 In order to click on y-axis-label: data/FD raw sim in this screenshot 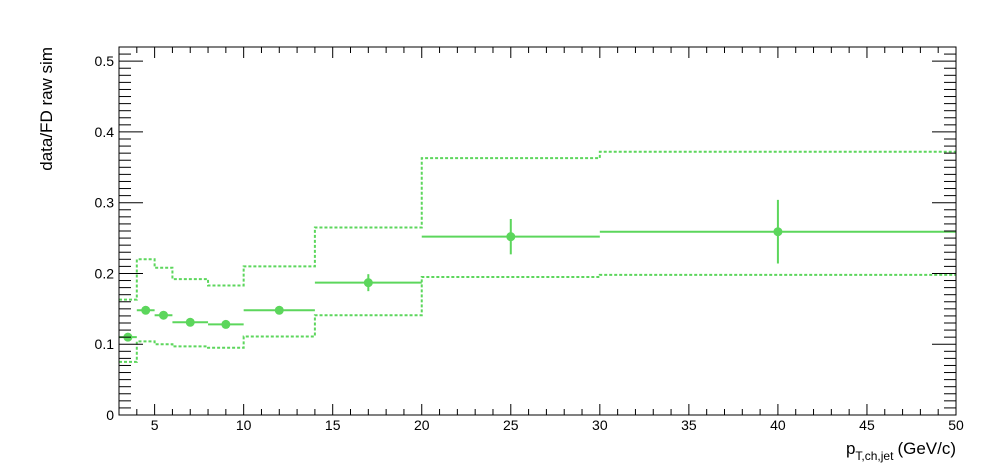, I will do `click(46, 109)`.